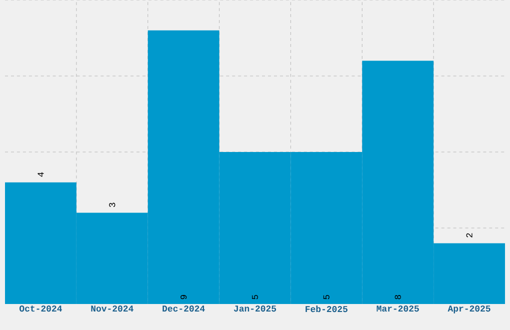  I want to click on data-label: 2, so click(469, 235).